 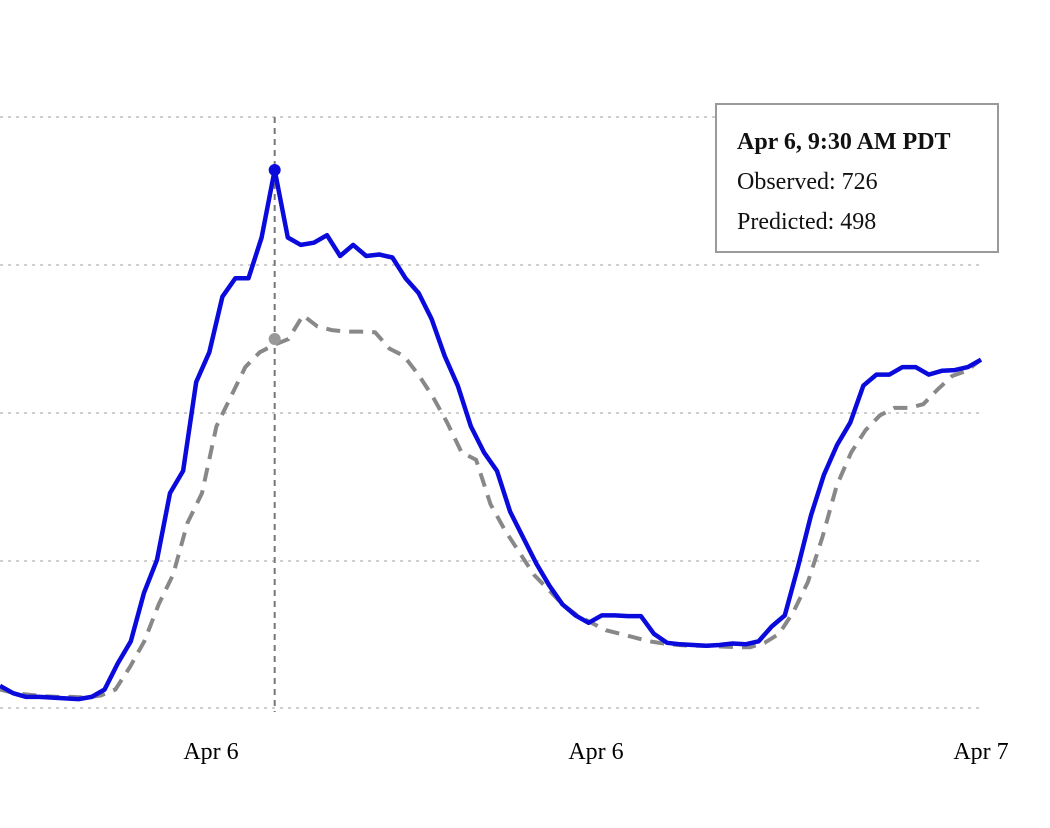 I want to click on tooltip-title: Apr 6, 9:30 AM PDT, so click(x=844, y=142).